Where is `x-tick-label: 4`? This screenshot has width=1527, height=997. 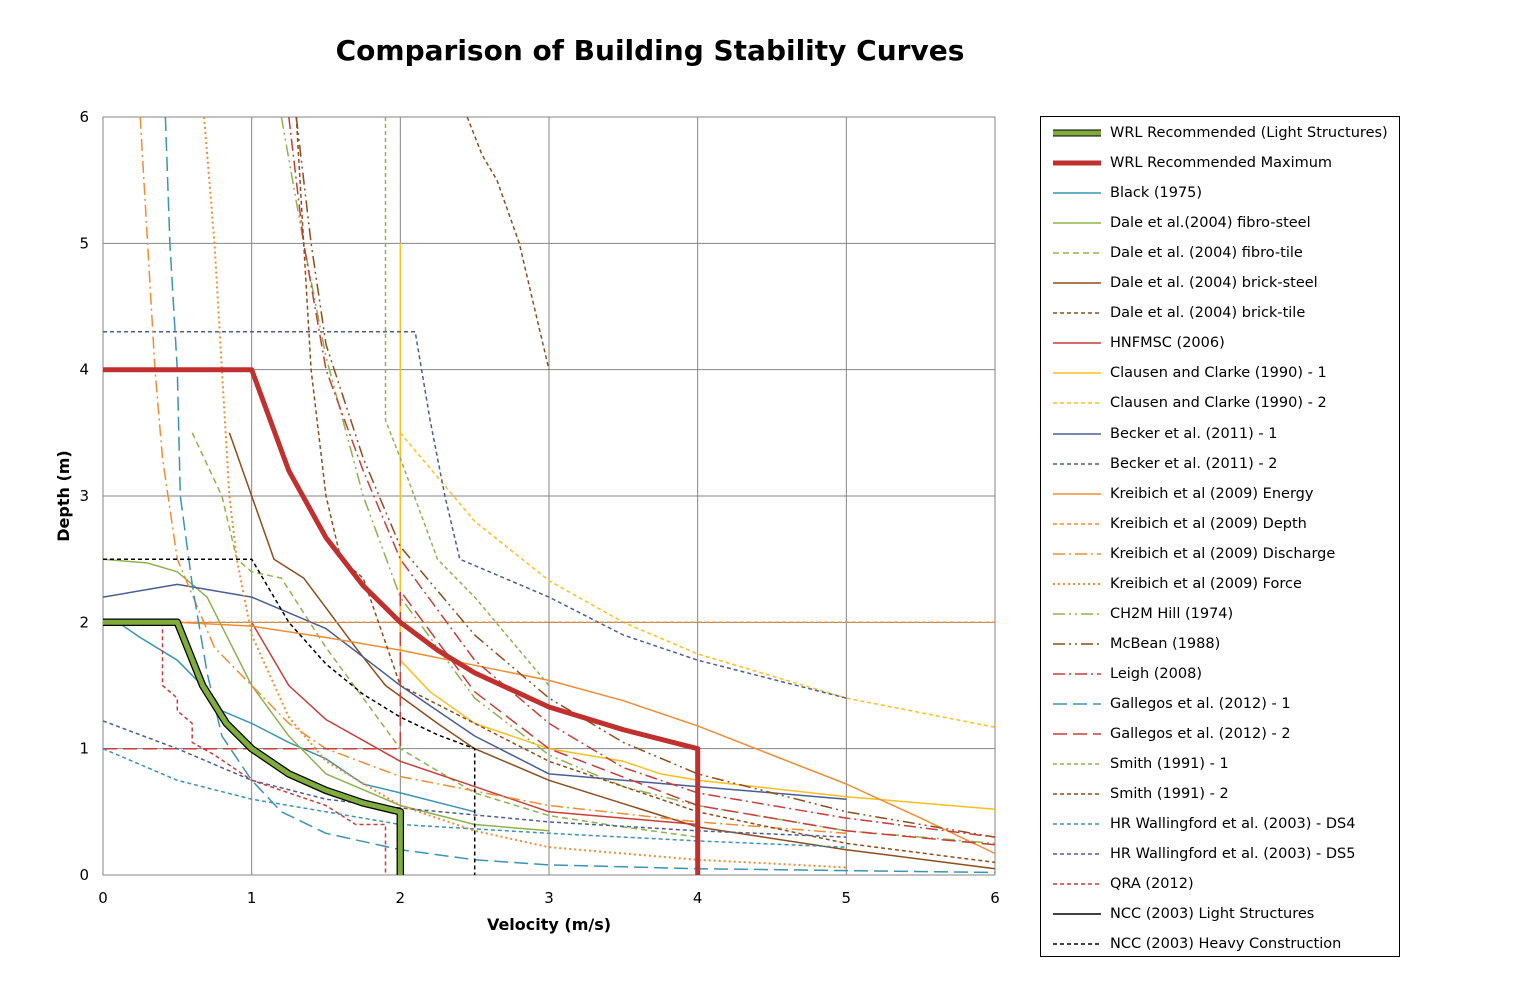
x-tick-label: 4 is located at coordinates (698, 898).